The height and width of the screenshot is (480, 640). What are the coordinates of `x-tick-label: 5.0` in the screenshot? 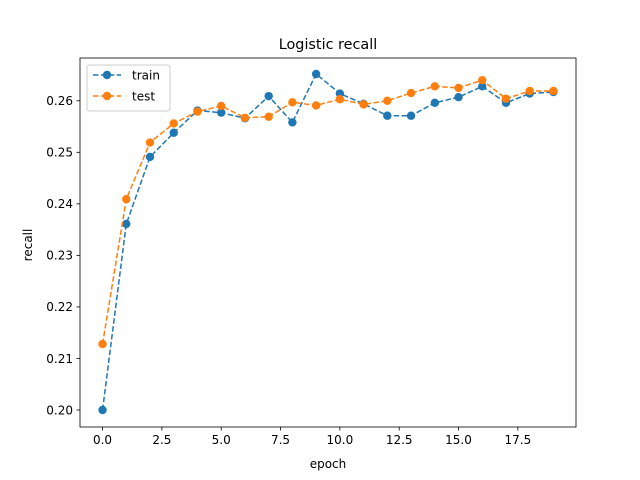 It's located at (221, 440).